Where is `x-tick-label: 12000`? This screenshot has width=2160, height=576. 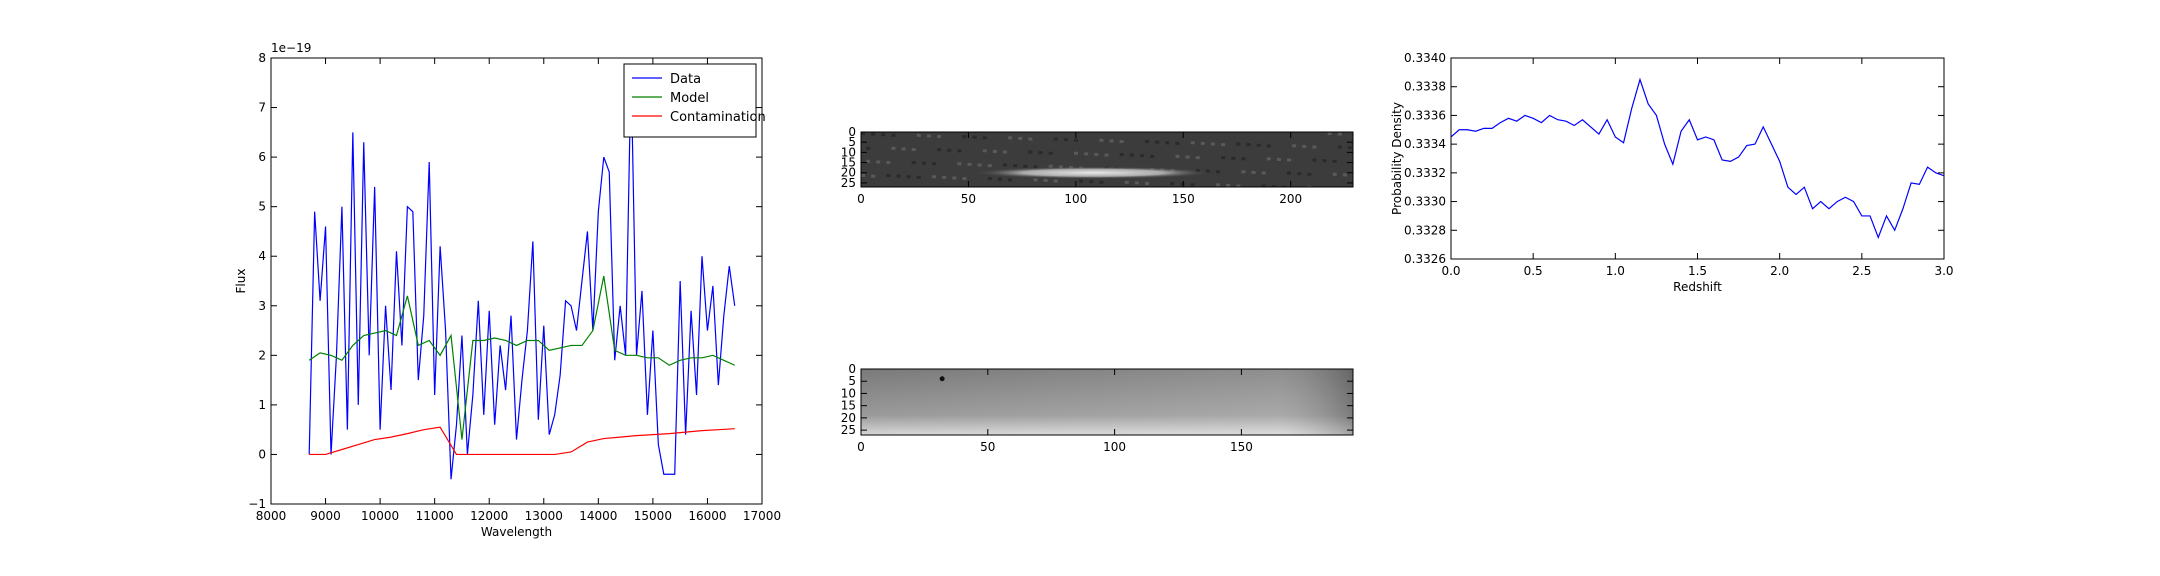 x-tick-label: 12000 is located at coordinates (489, 516).